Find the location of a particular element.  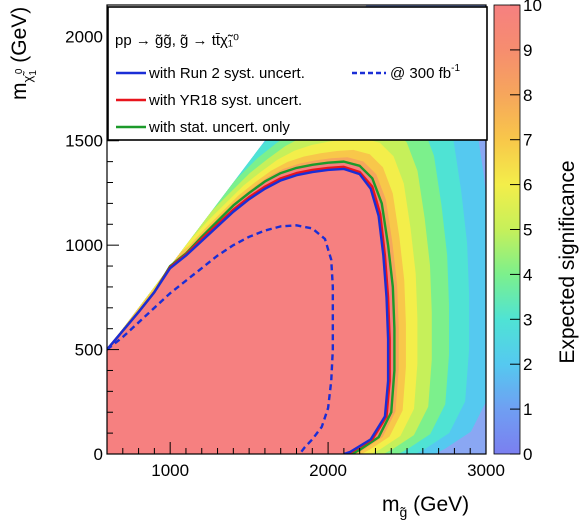

z-tick-label: 4 is located at coordinates (527, 274).